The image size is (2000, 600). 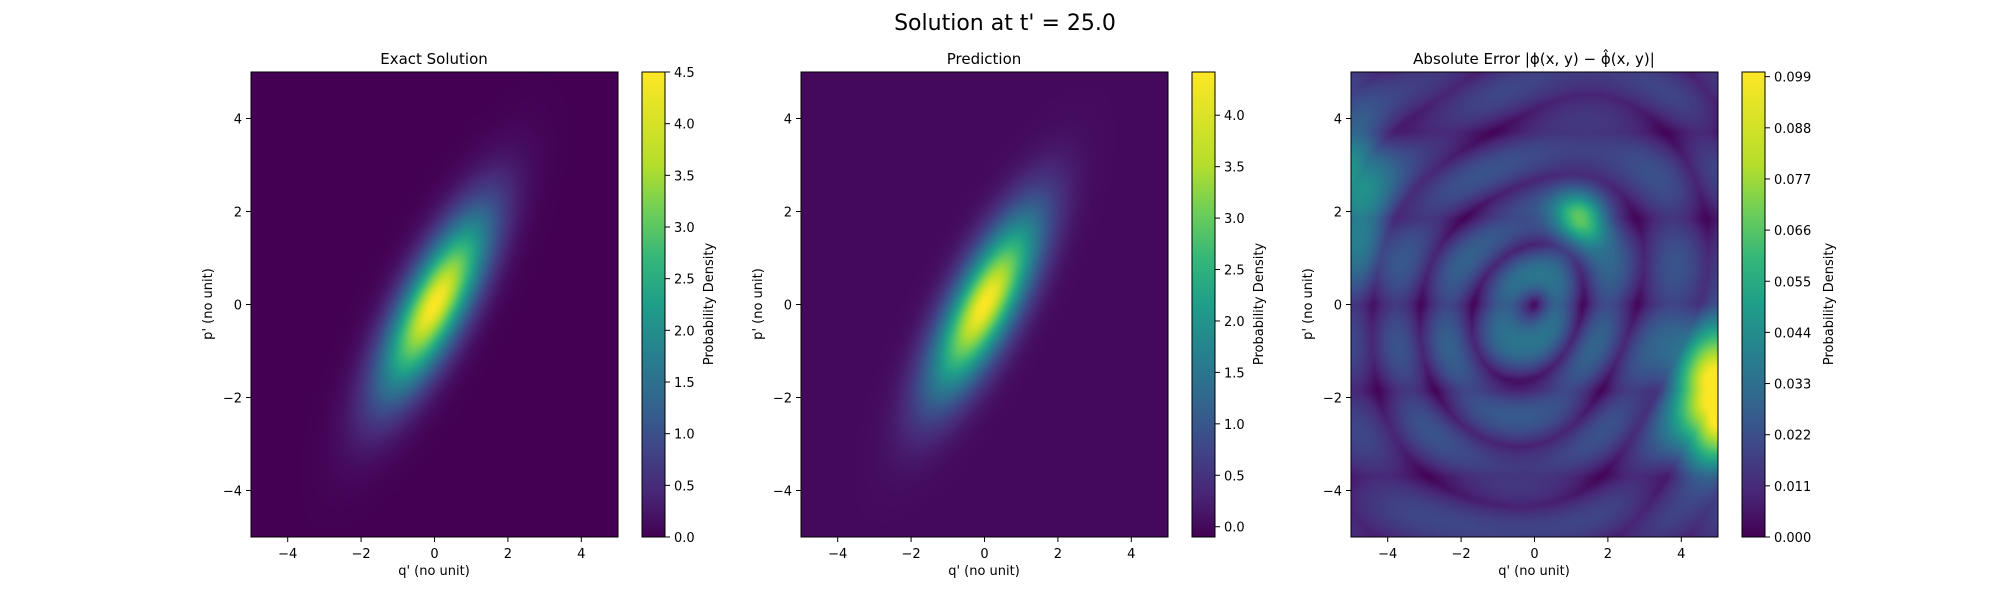 I want to click on figure-title: Solution at t' = 25.0, so click(x=1005, y=23).